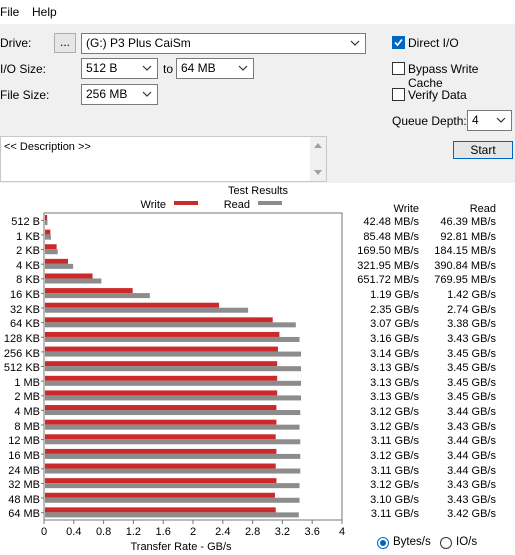 The height and width of the screenshot is (555, 515). What do you see at coordinates (467, 542) in the screenshot?
I see `io-per-second-label: IO/s` at bounding box center [467, 542].